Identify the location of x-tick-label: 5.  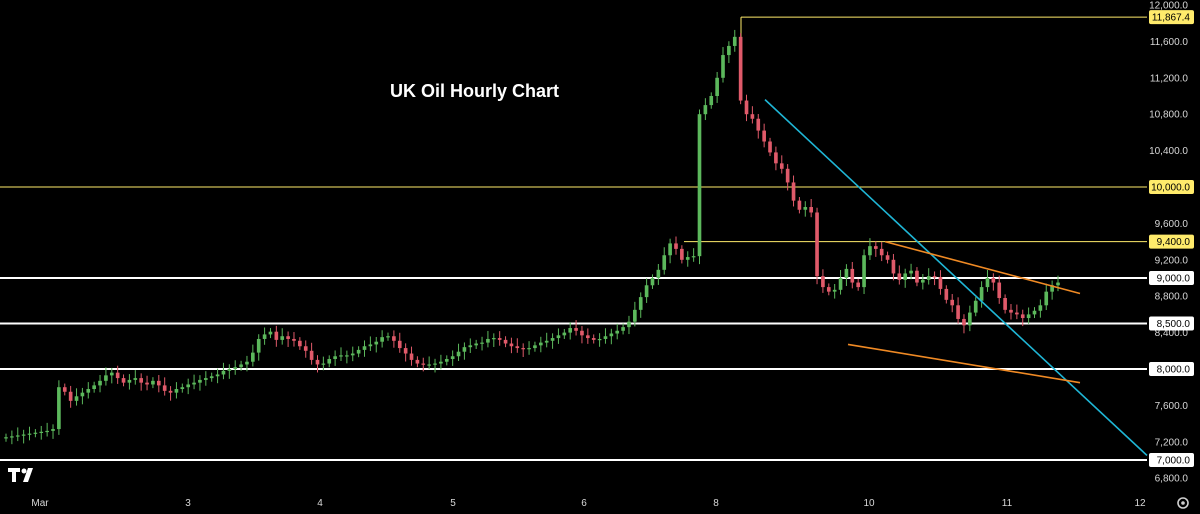
(453, 503).